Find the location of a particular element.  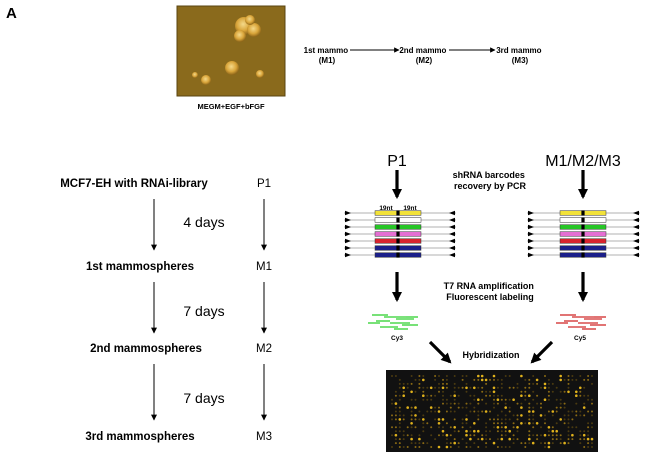

mammosphere is located at coordinates (260, 74).